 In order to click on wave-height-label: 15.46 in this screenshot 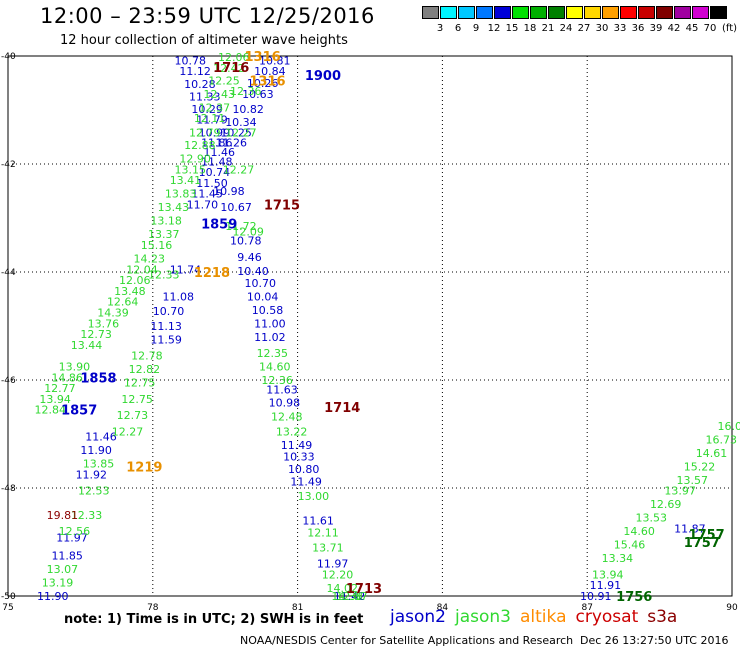, I will do `click(630, 545)`.